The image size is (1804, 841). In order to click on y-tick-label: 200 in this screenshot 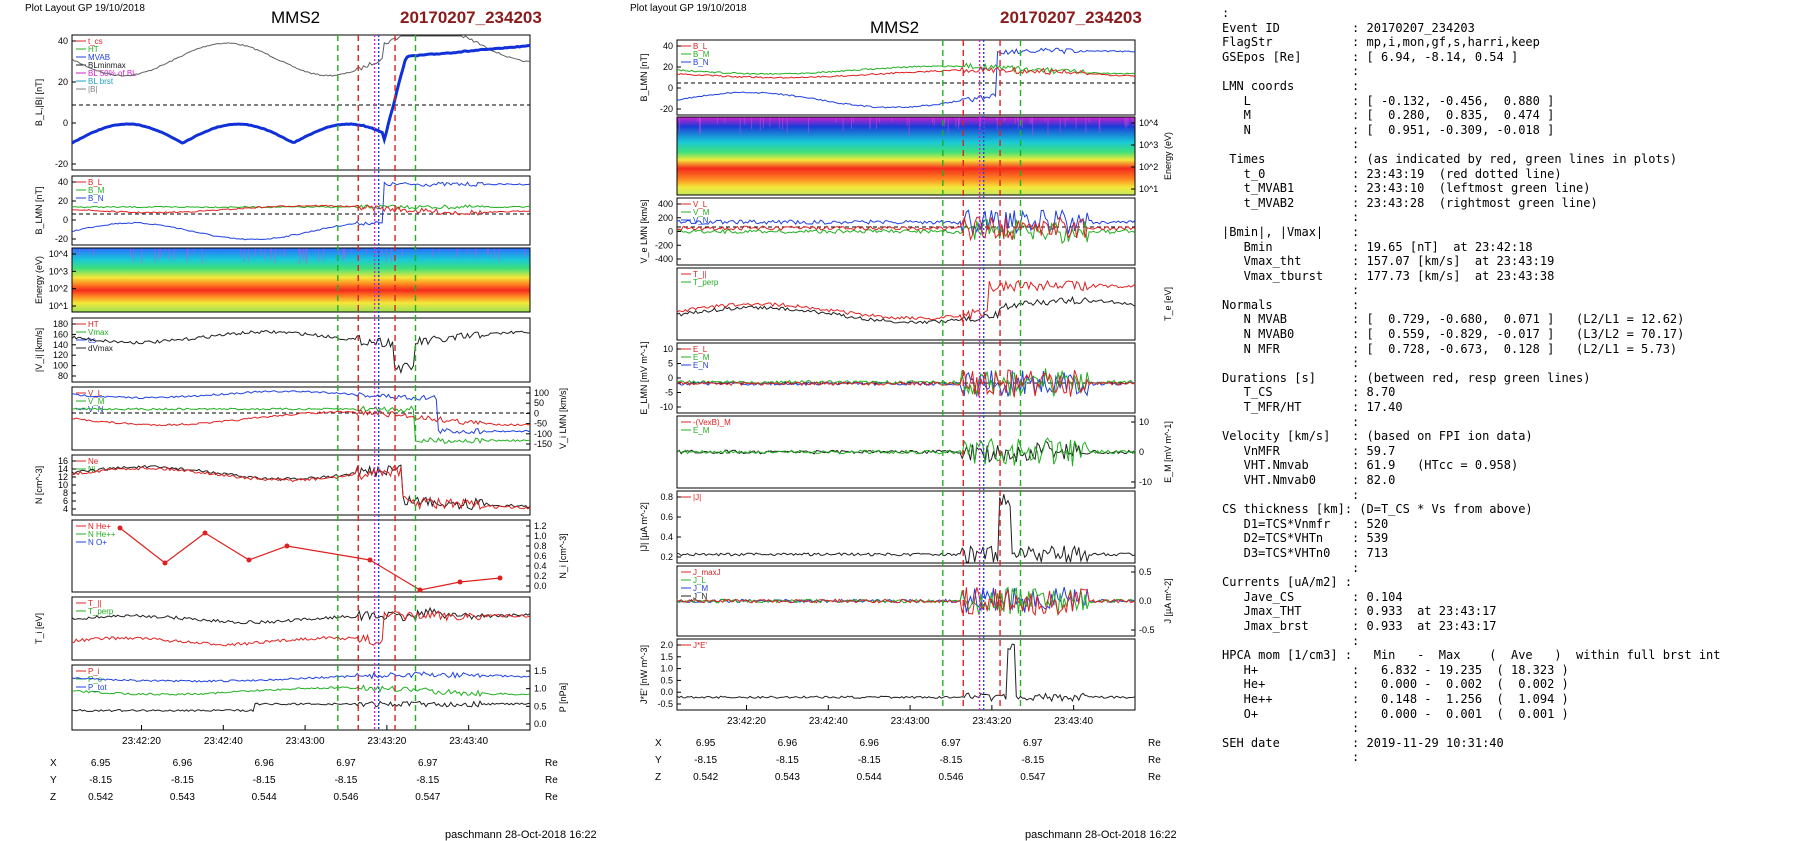, I will do `click(665, 218)`.